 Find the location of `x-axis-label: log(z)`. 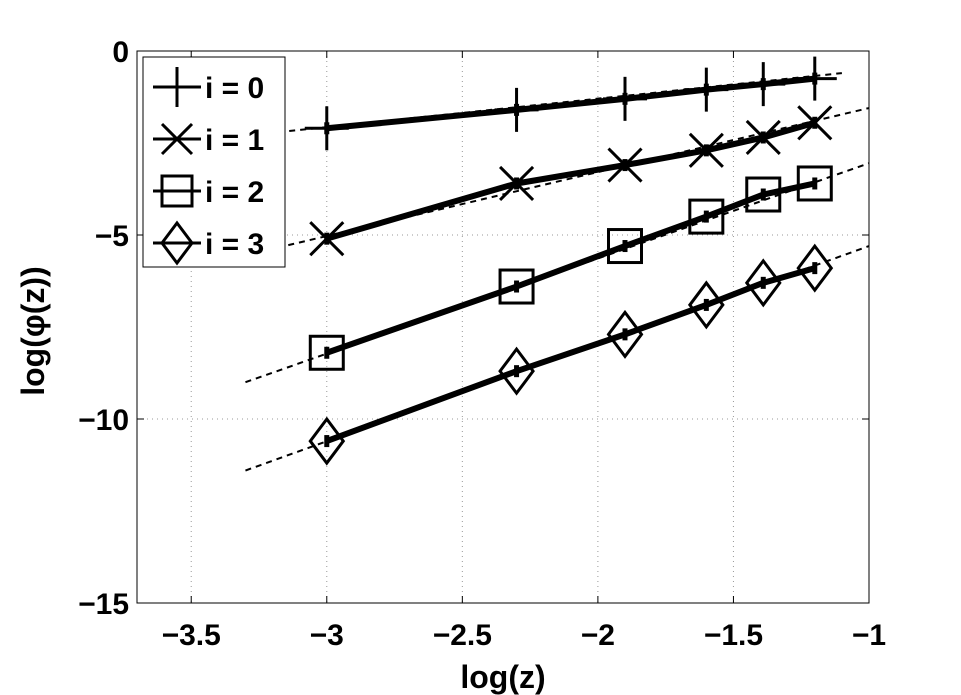

x-axis-label: log(z) is located at coordinates (502, 677).